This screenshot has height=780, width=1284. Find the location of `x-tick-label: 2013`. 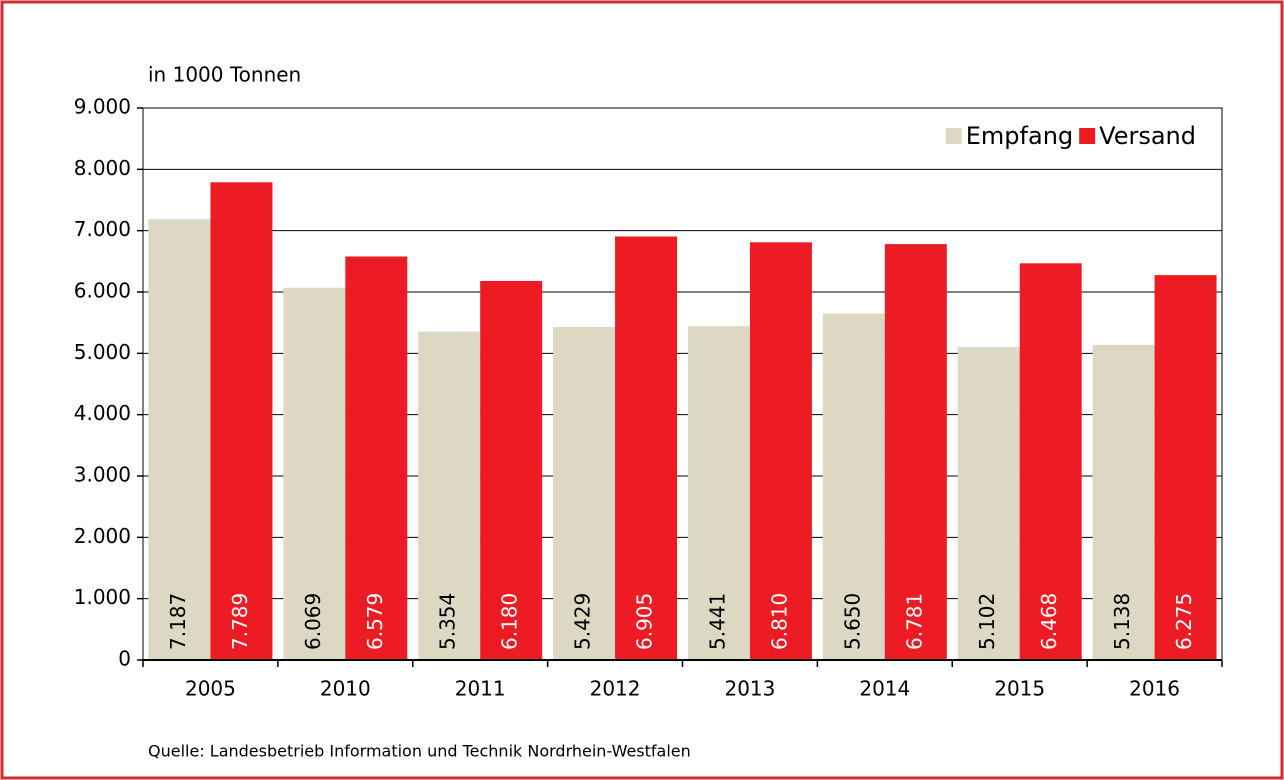

x-tick-label: 2013 is located at coordinates (749, 689).